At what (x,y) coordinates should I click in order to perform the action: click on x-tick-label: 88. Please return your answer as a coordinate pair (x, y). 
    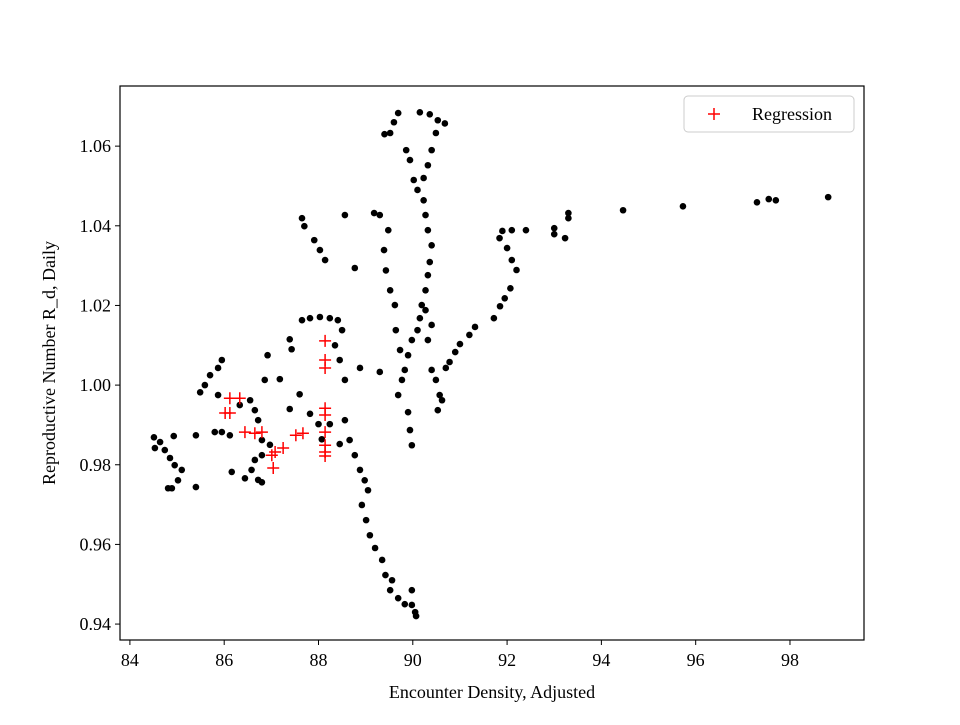
    Looking at the image, I should click on (318, 660).